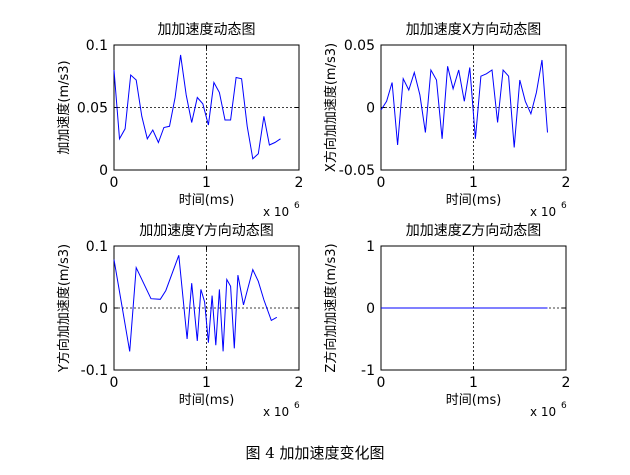 This screenshot has height=475, width=630. What do you see at coordinates (359, 46) in the screenshot?
I see `y-tick-label: 0.05` at bounding box center [359, 46].